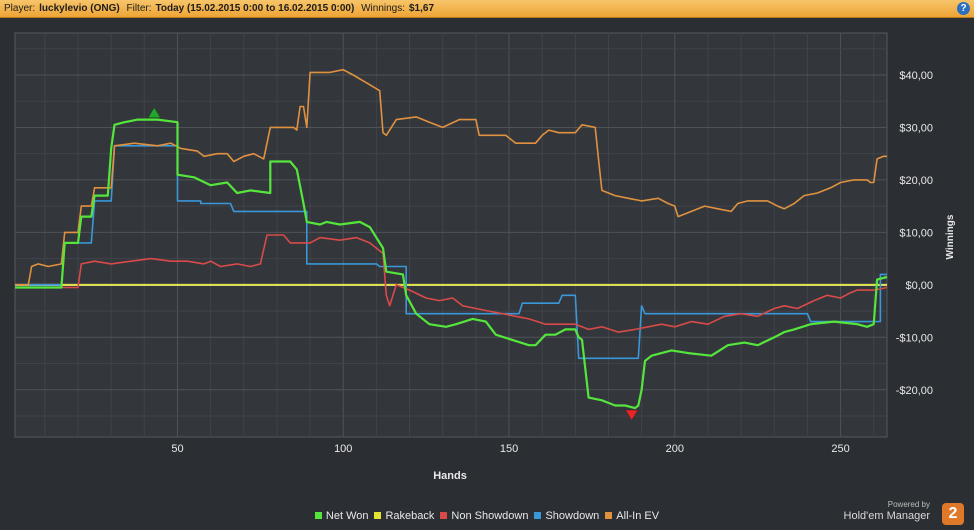  I want to click on y-tick-label: $20,00, so click(916, 181).